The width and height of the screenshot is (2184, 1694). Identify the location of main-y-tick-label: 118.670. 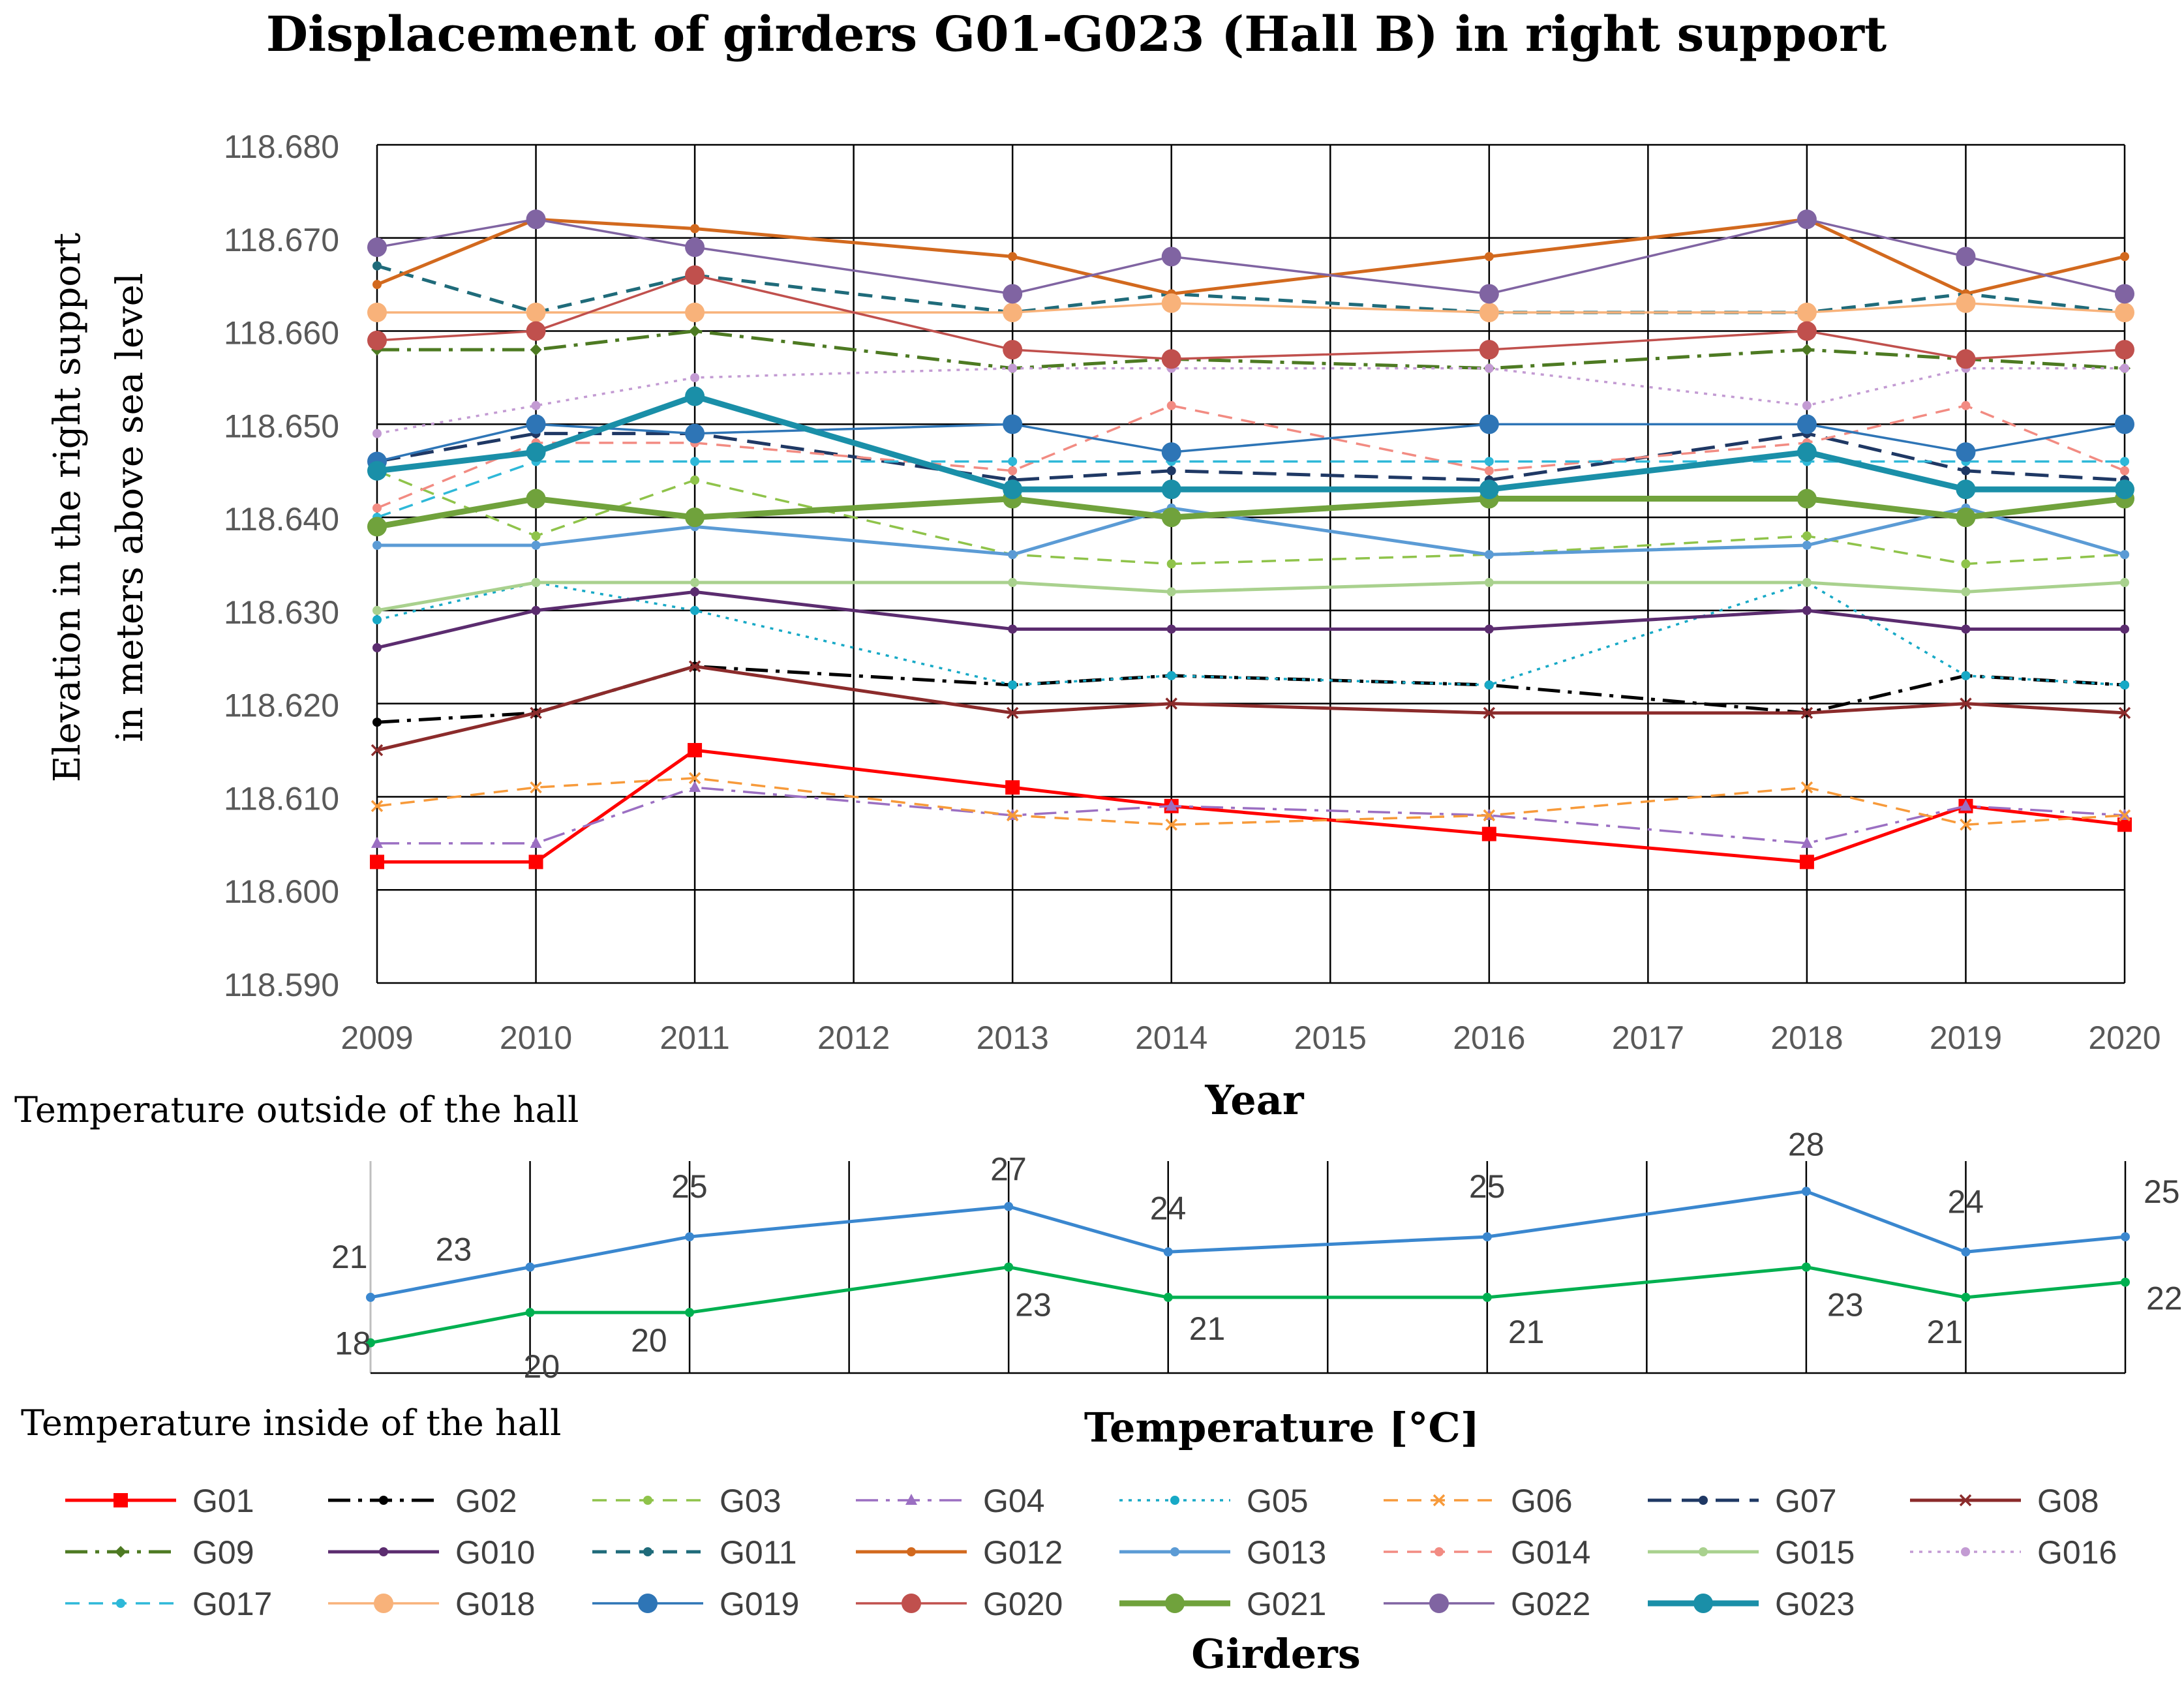
(282, 240).